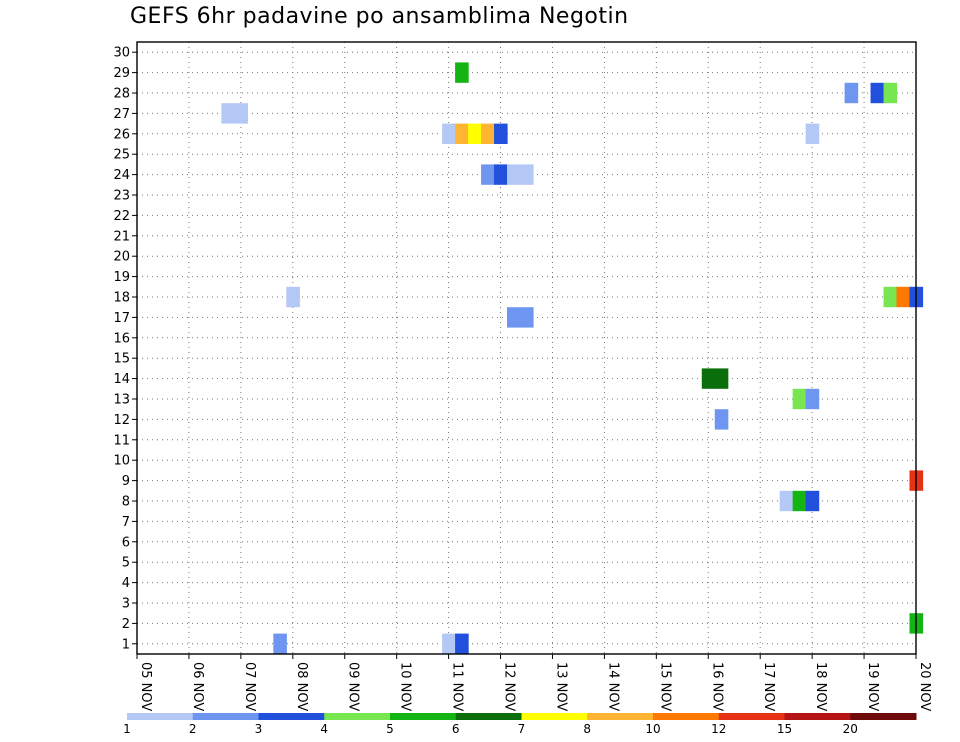 This screenshot has width=960, height=742. Describe the element at coordinates (126, 522) in the screenshot. I see `y-tick-label: 7` at that location.